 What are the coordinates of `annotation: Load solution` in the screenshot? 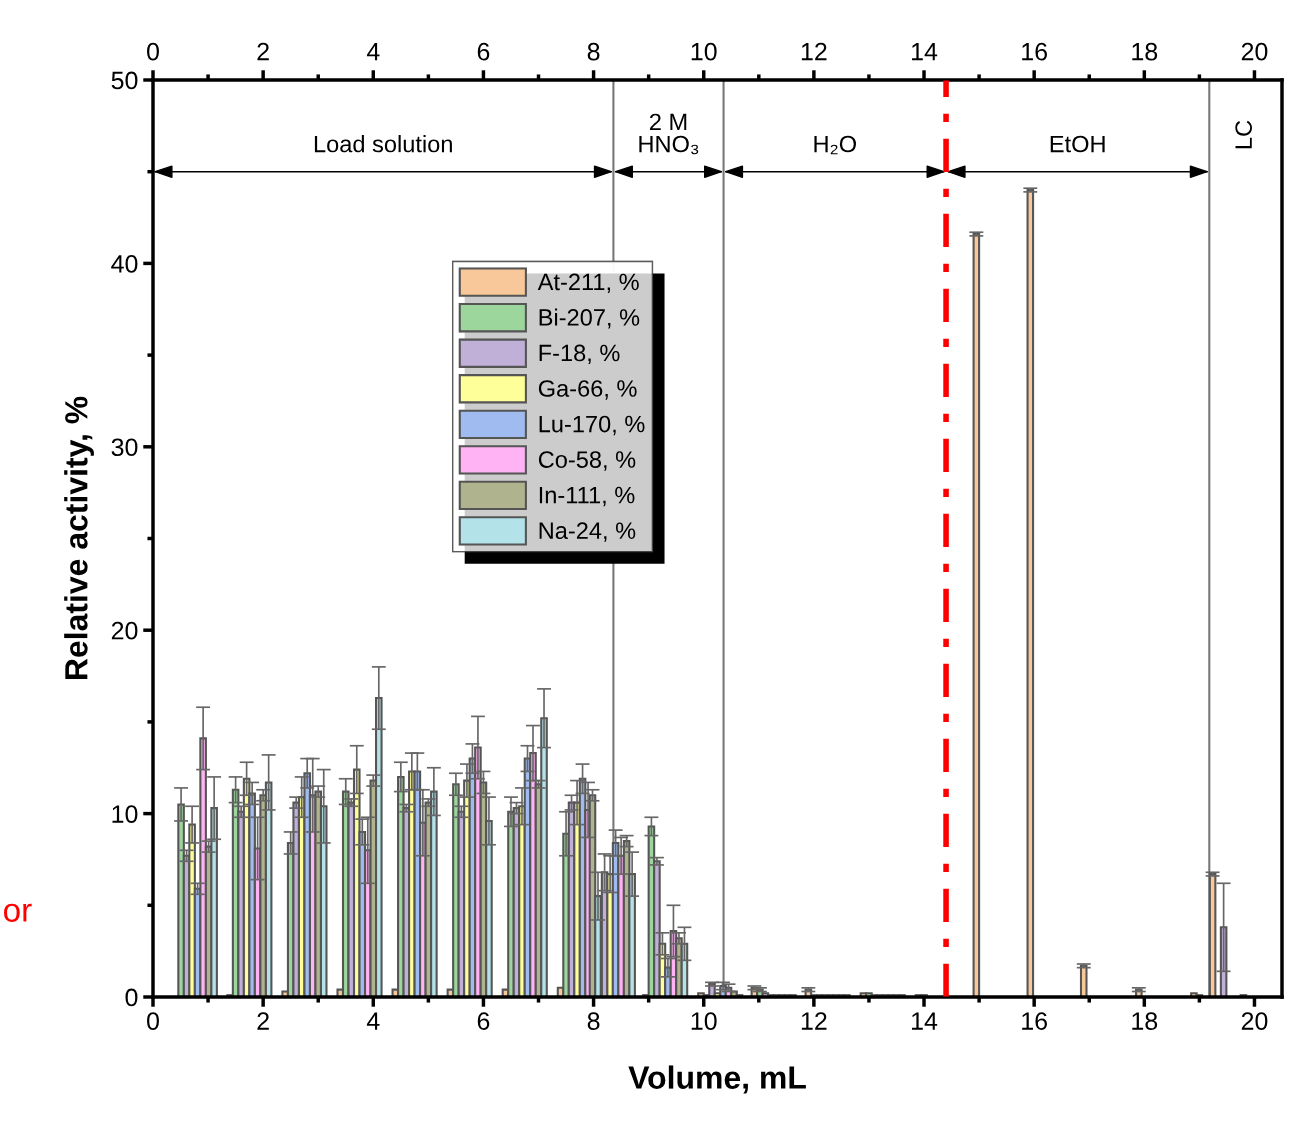 It's located at (383, 144).